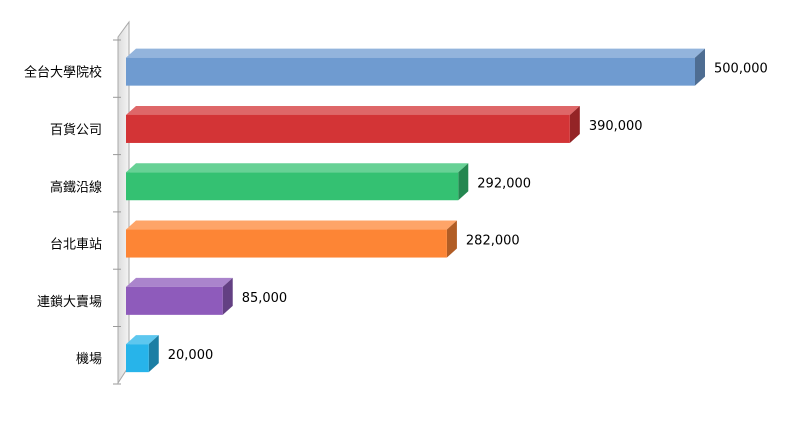  Describe the element at coordinates (89, 359) in the screenshot. I see `category-label: 機場` at that location.